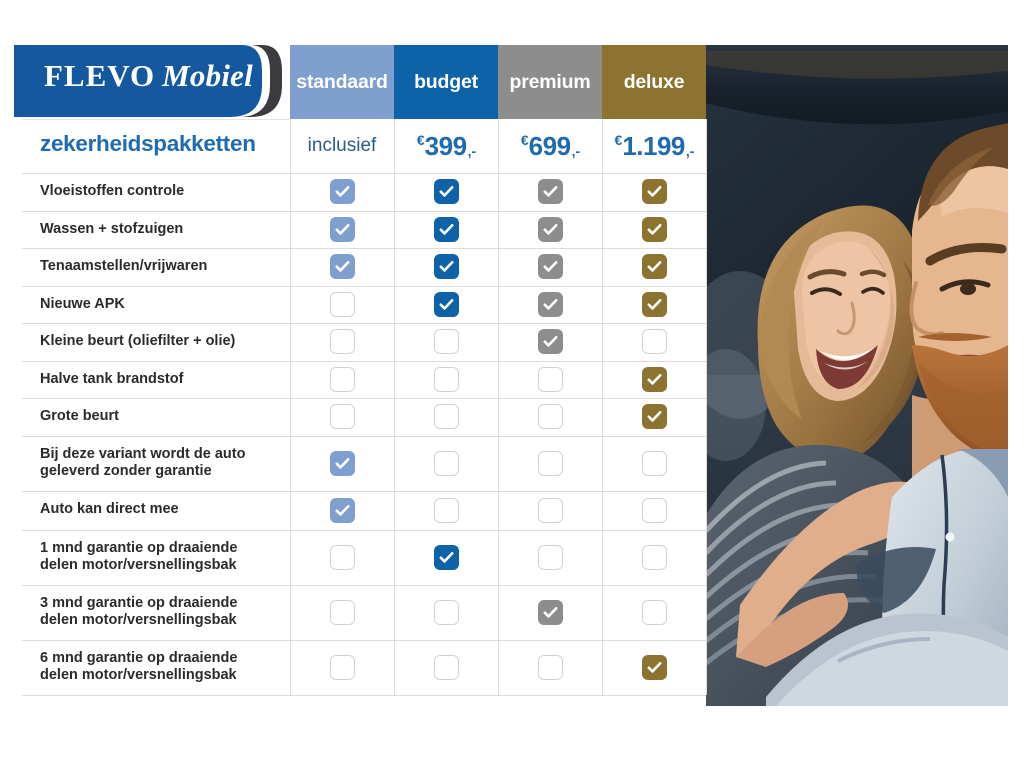 This screenshot has height=768, width=1024. What do you see at coordinates (79, 416) in the screenshot?
I see `row-label-line: Grote beurt` at bounding box center [79, 416].